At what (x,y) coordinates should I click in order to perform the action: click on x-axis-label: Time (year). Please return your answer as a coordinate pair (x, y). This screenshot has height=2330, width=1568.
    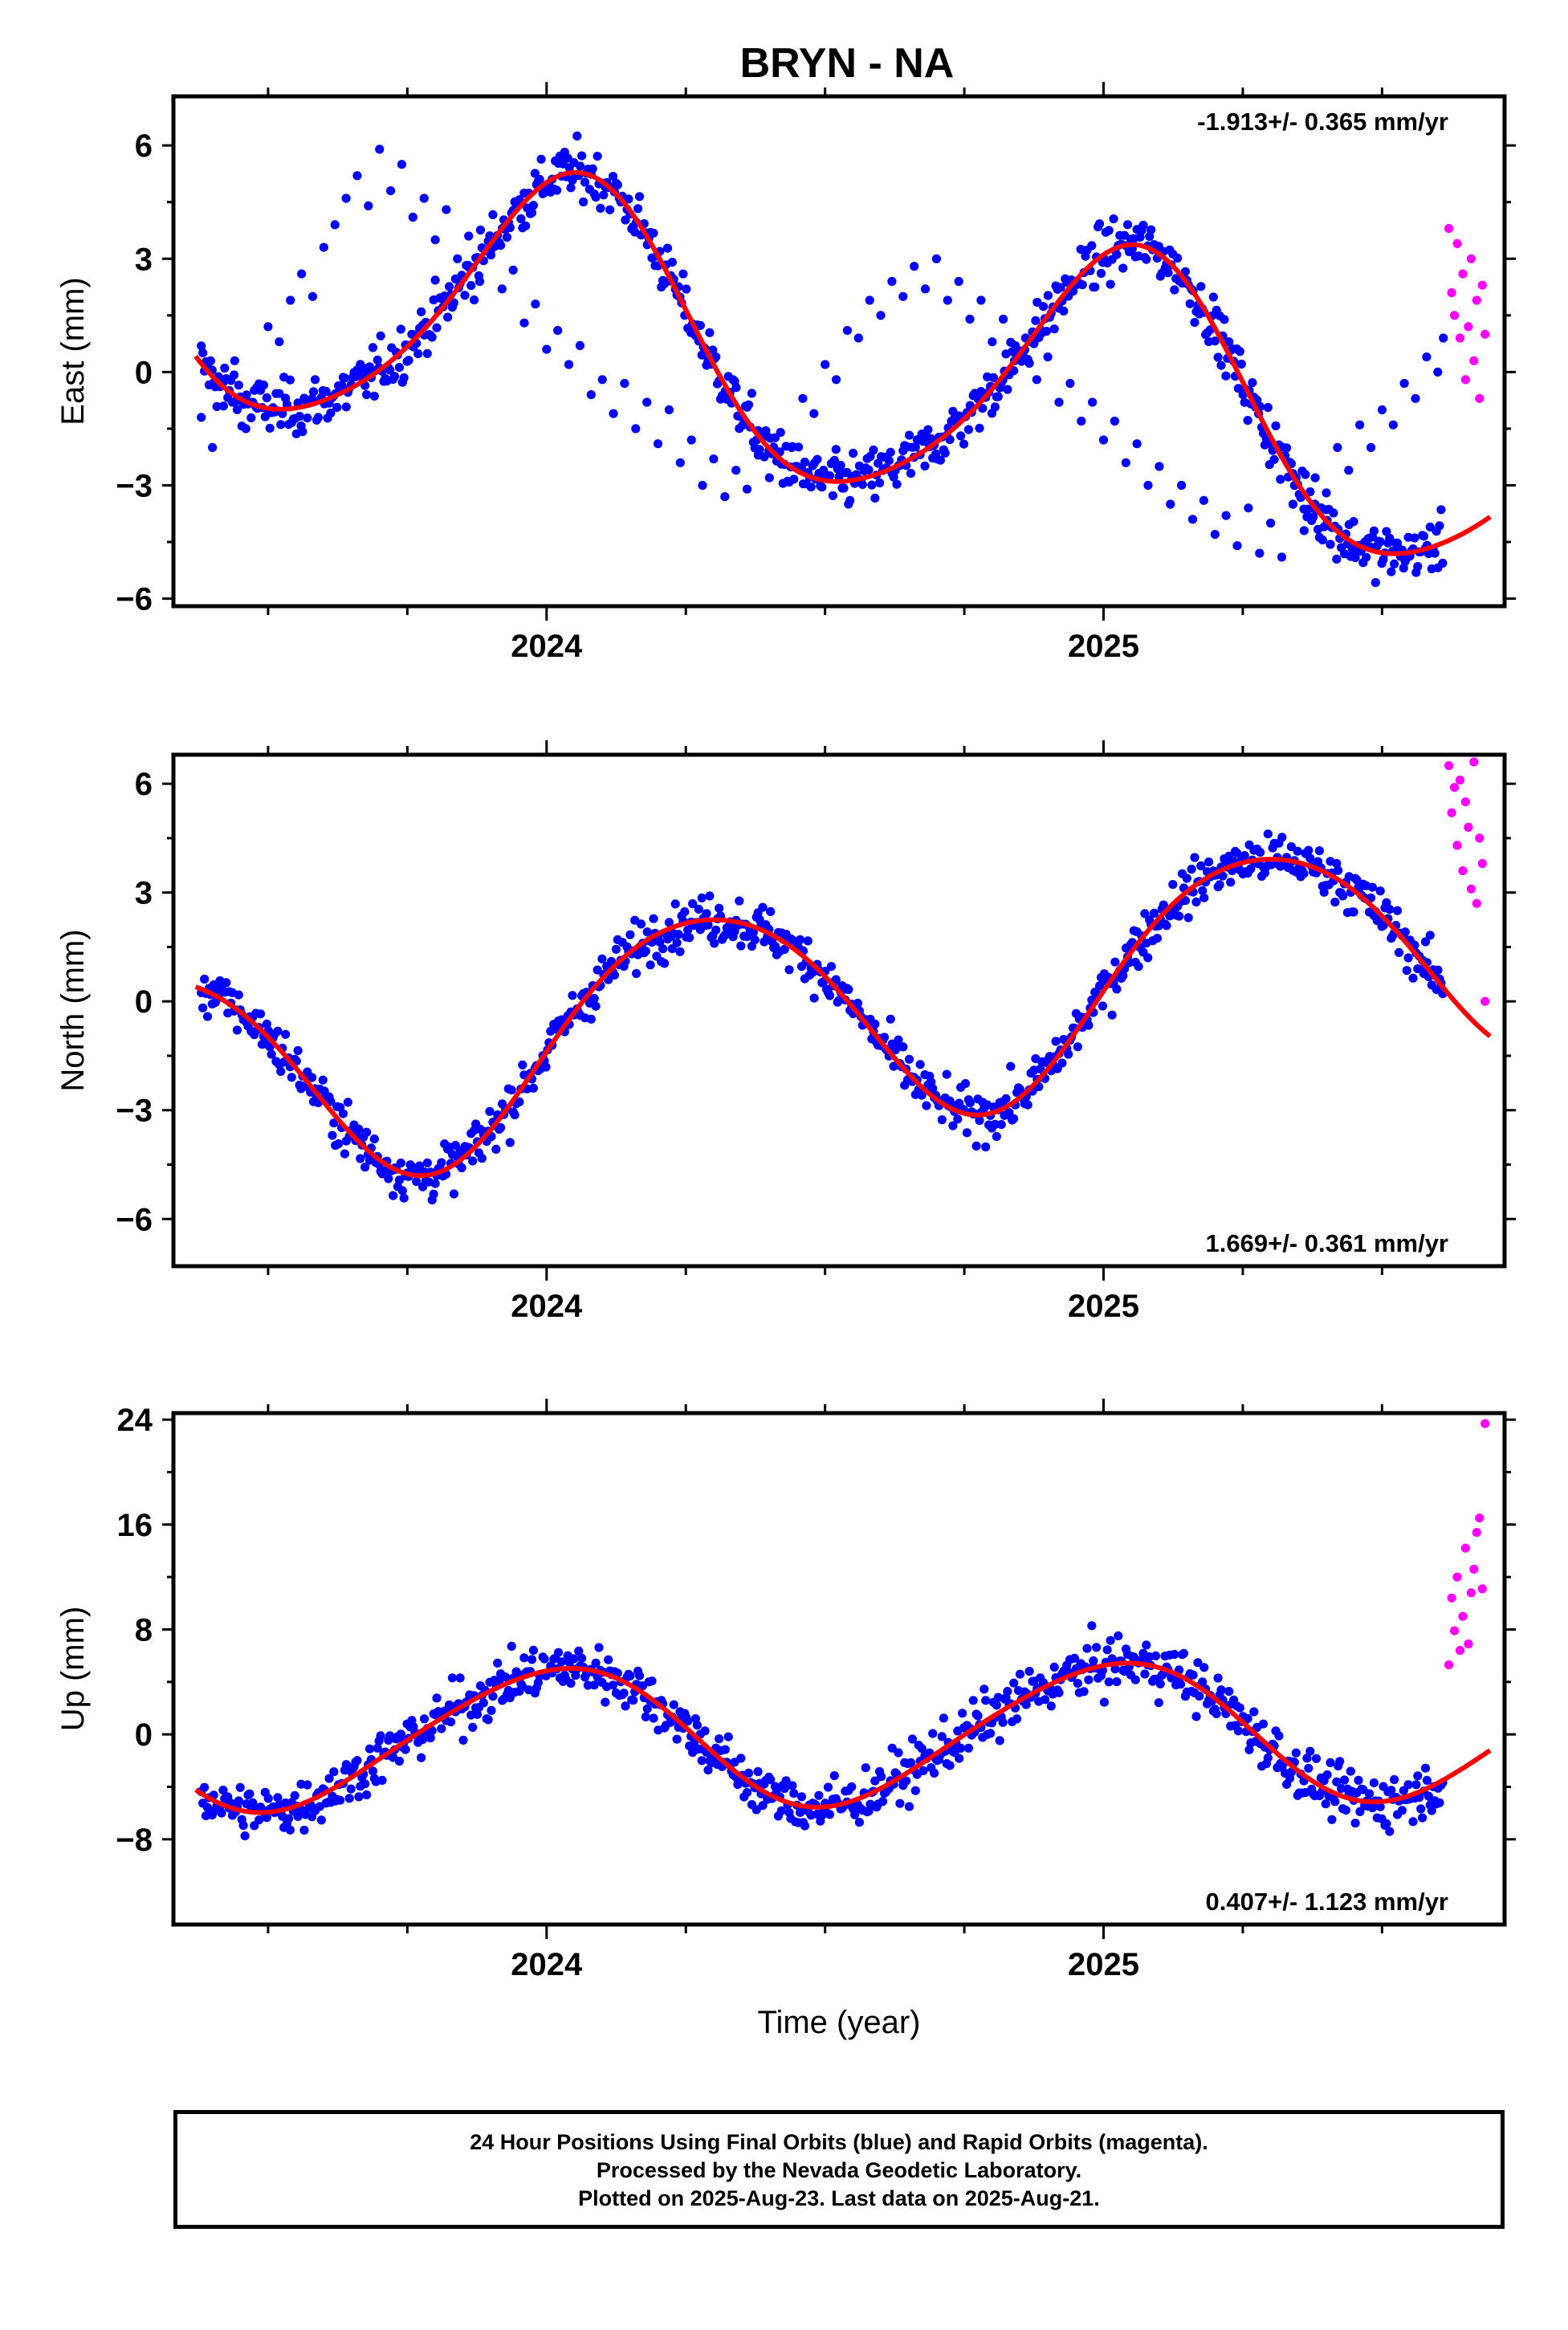
    Looking at the image, I should click on (839, 2022).